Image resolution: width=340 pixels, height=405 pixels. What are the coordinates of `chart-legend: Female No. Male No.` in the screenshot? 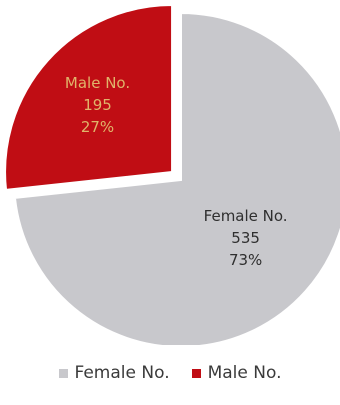 It's located at (170, 373).